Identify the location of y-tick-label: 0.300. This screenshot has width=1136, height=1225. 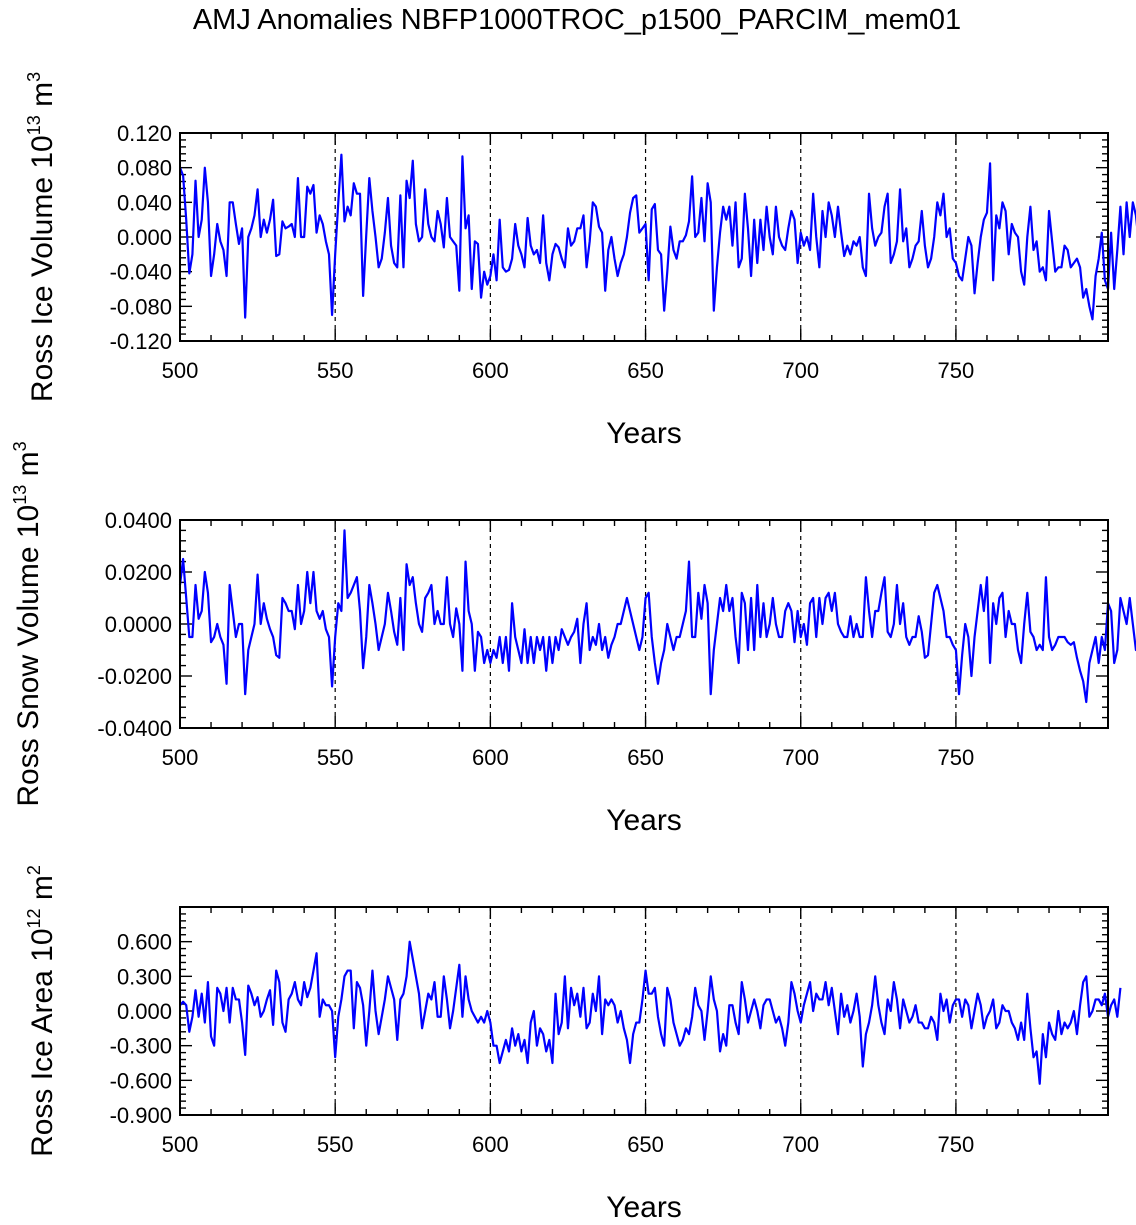
(144, 976).